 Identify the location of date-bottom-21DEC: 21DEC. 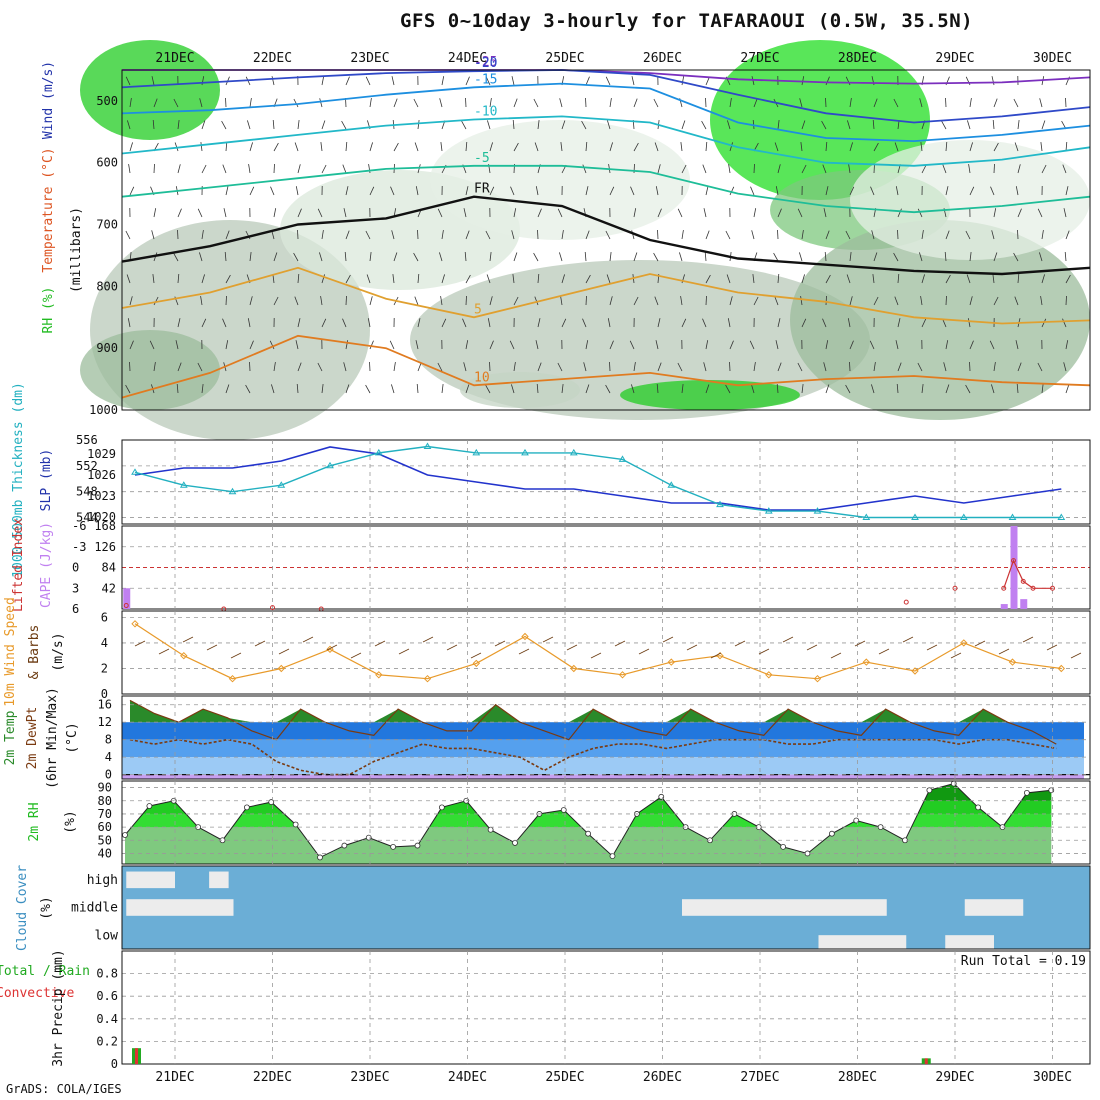
(174, 1077).